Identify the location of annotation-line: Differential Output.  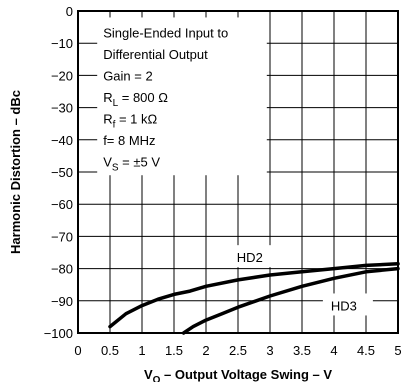
(155, 54).